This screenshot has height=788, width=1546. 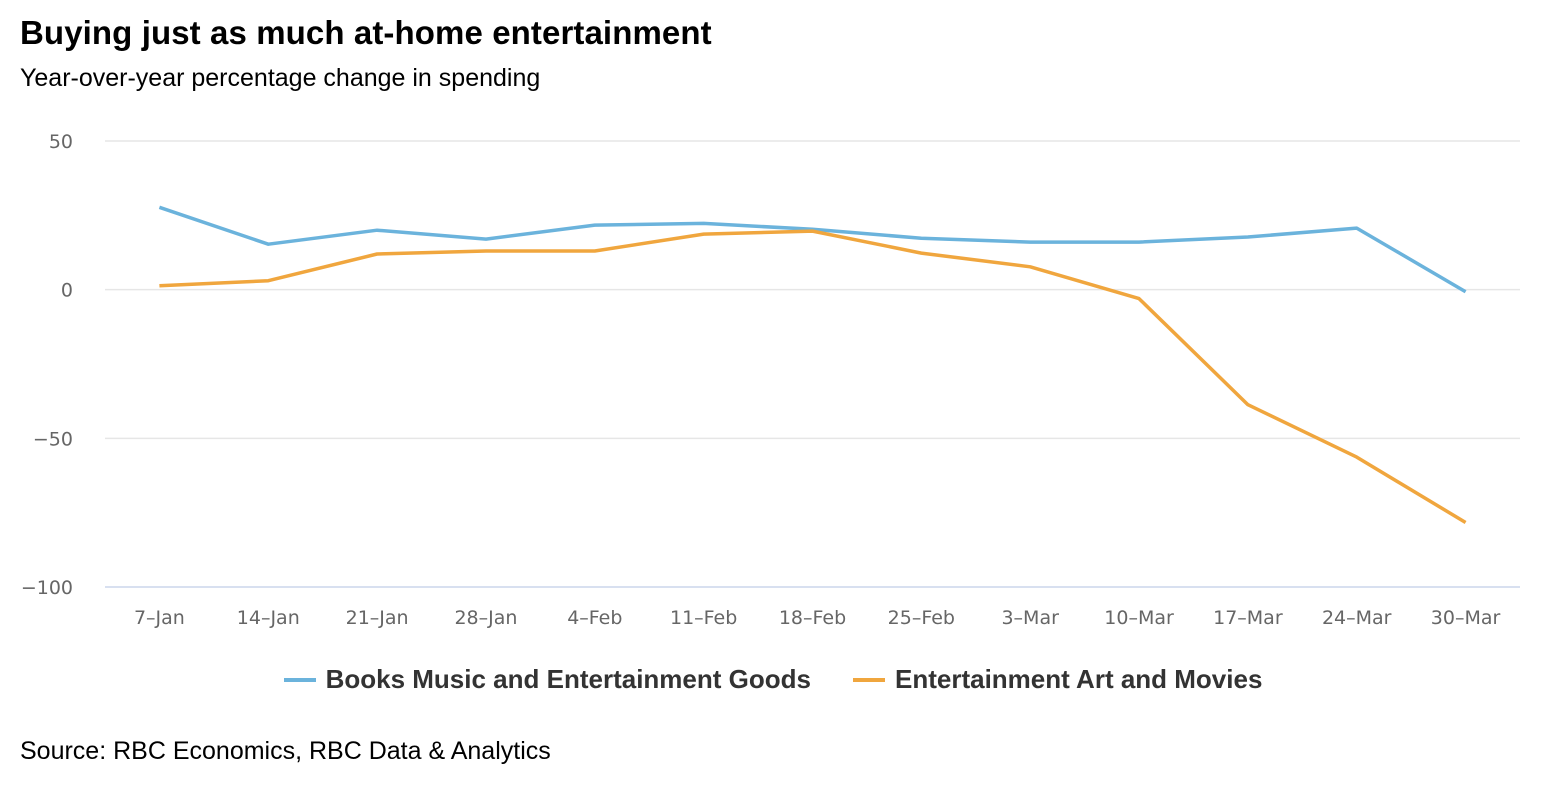 What do you see at coordinates (47, 365) in the screenshot?
I see `y-axis-ticks: 50 0 −50 −100` at bounding box center [47, 365].